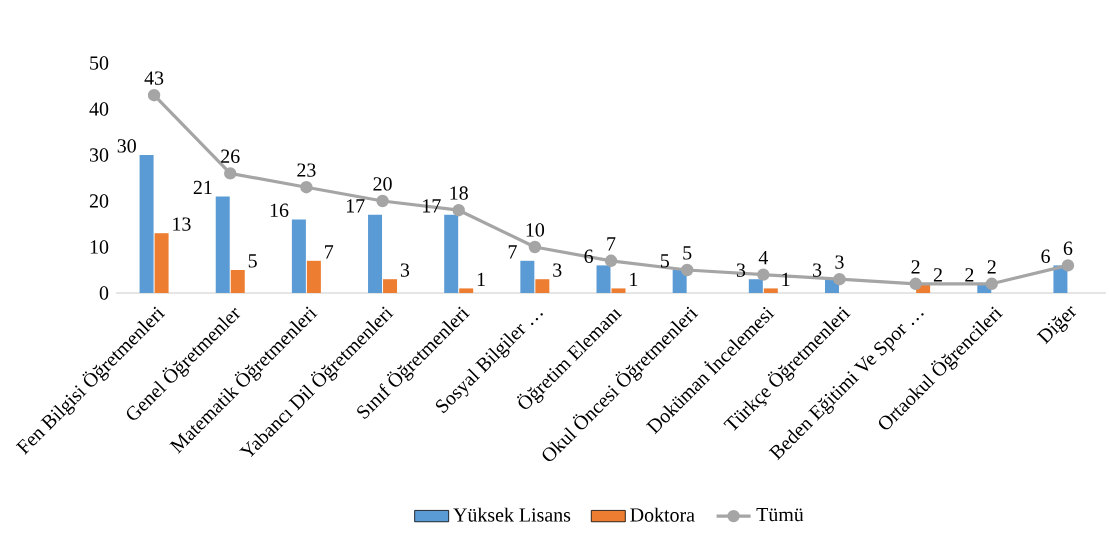 Image resolution: width=1109 pixels, height=555 pixels. I want to click on y-tick-label: 10, so click(99, 247).